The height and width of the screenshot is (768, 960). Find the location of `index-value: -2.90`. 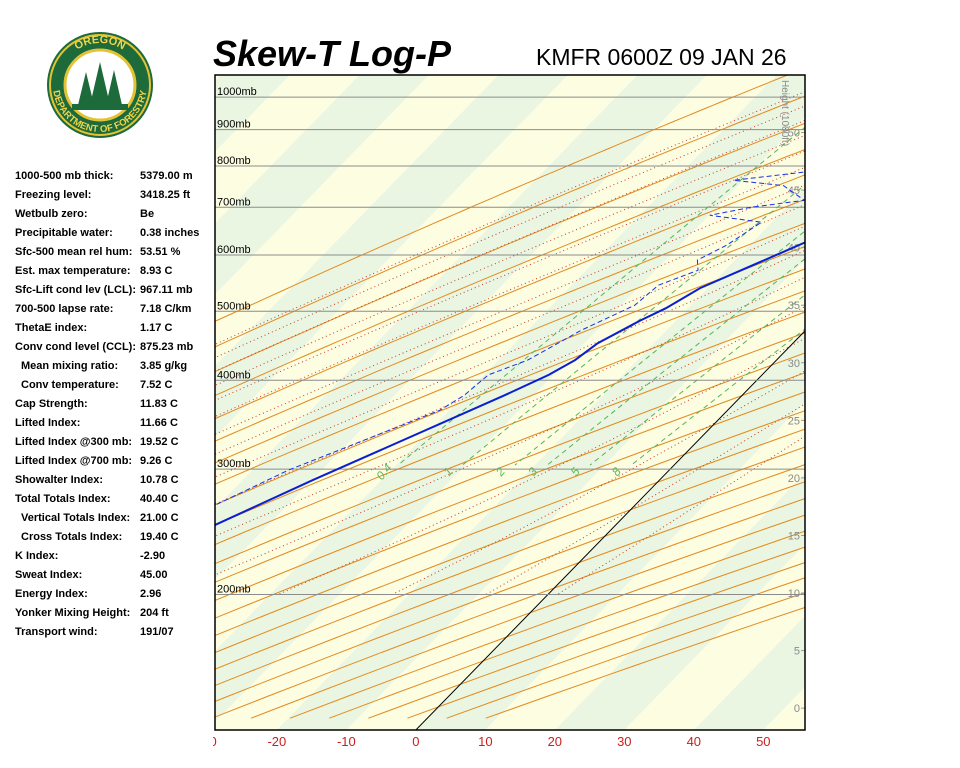

index-value: -2.90 is located at coordinates (153, 556).